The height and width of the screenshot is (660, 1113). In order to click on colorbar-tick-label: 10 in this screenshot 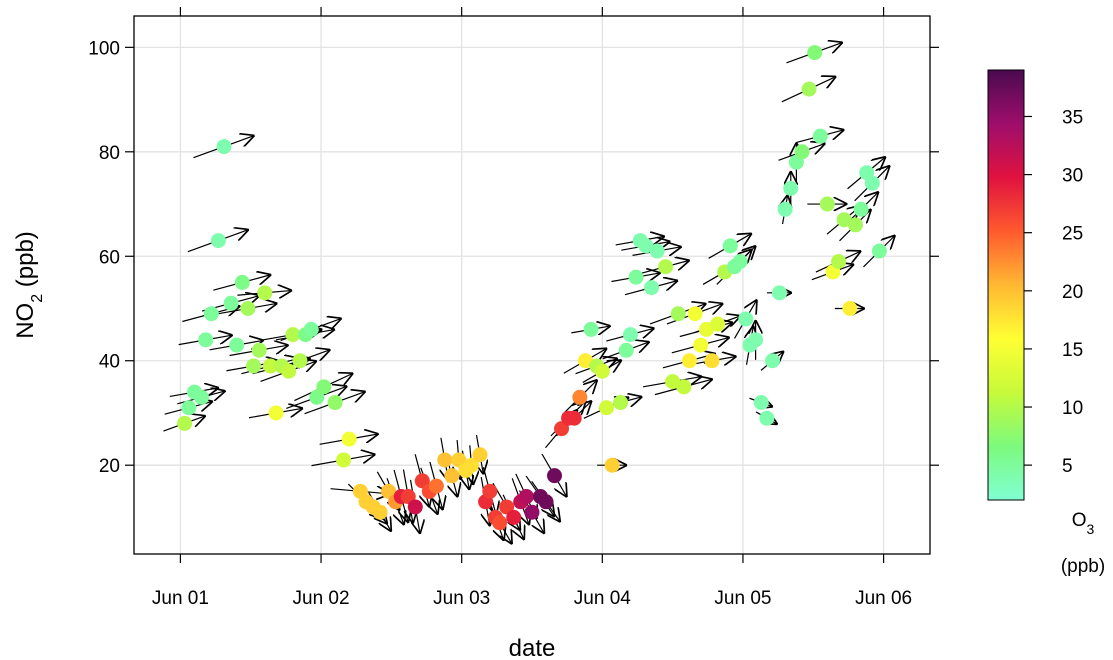, I will do `click(1072, 408)`.